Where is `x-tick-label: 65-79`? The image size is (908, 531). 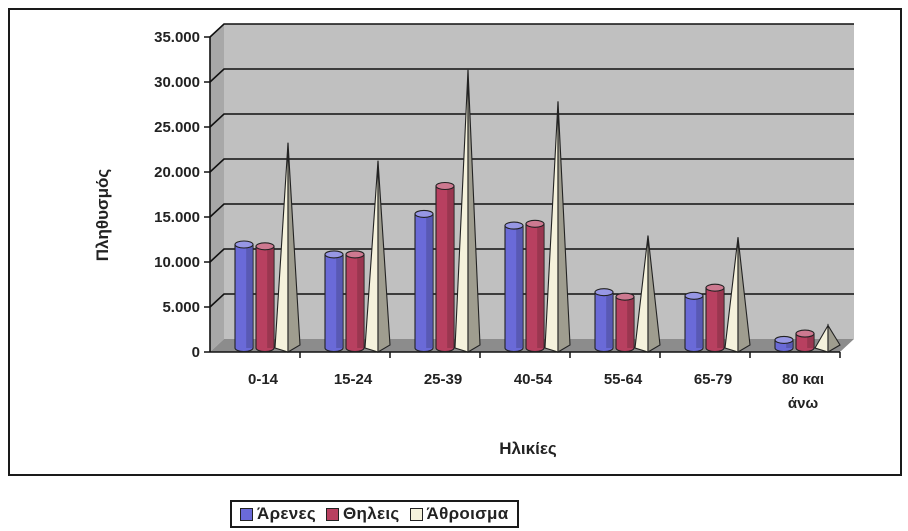
x-tick-label: 65-79 is located at coordinates (713, 379).